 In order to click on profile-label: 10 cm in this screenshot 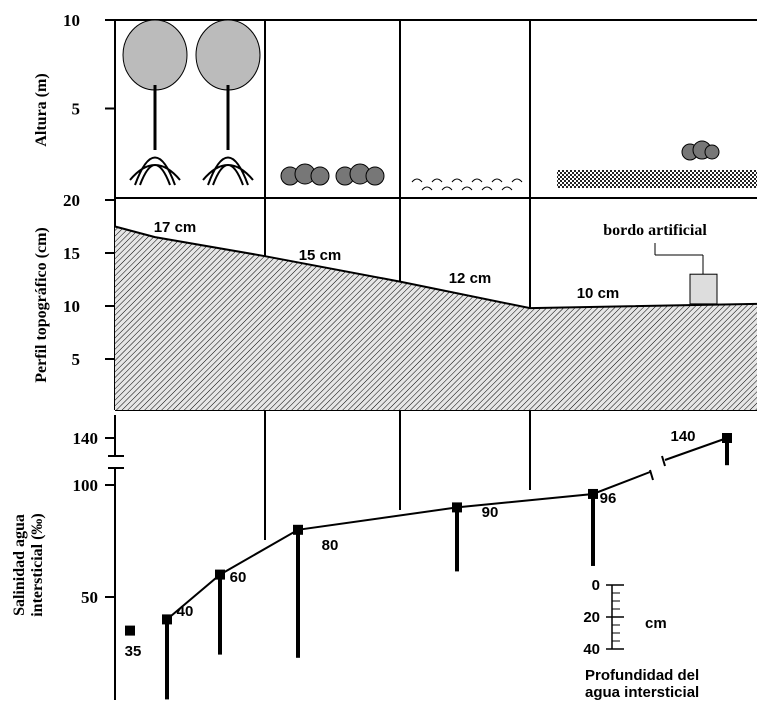, I will do `click(598, 293)`.